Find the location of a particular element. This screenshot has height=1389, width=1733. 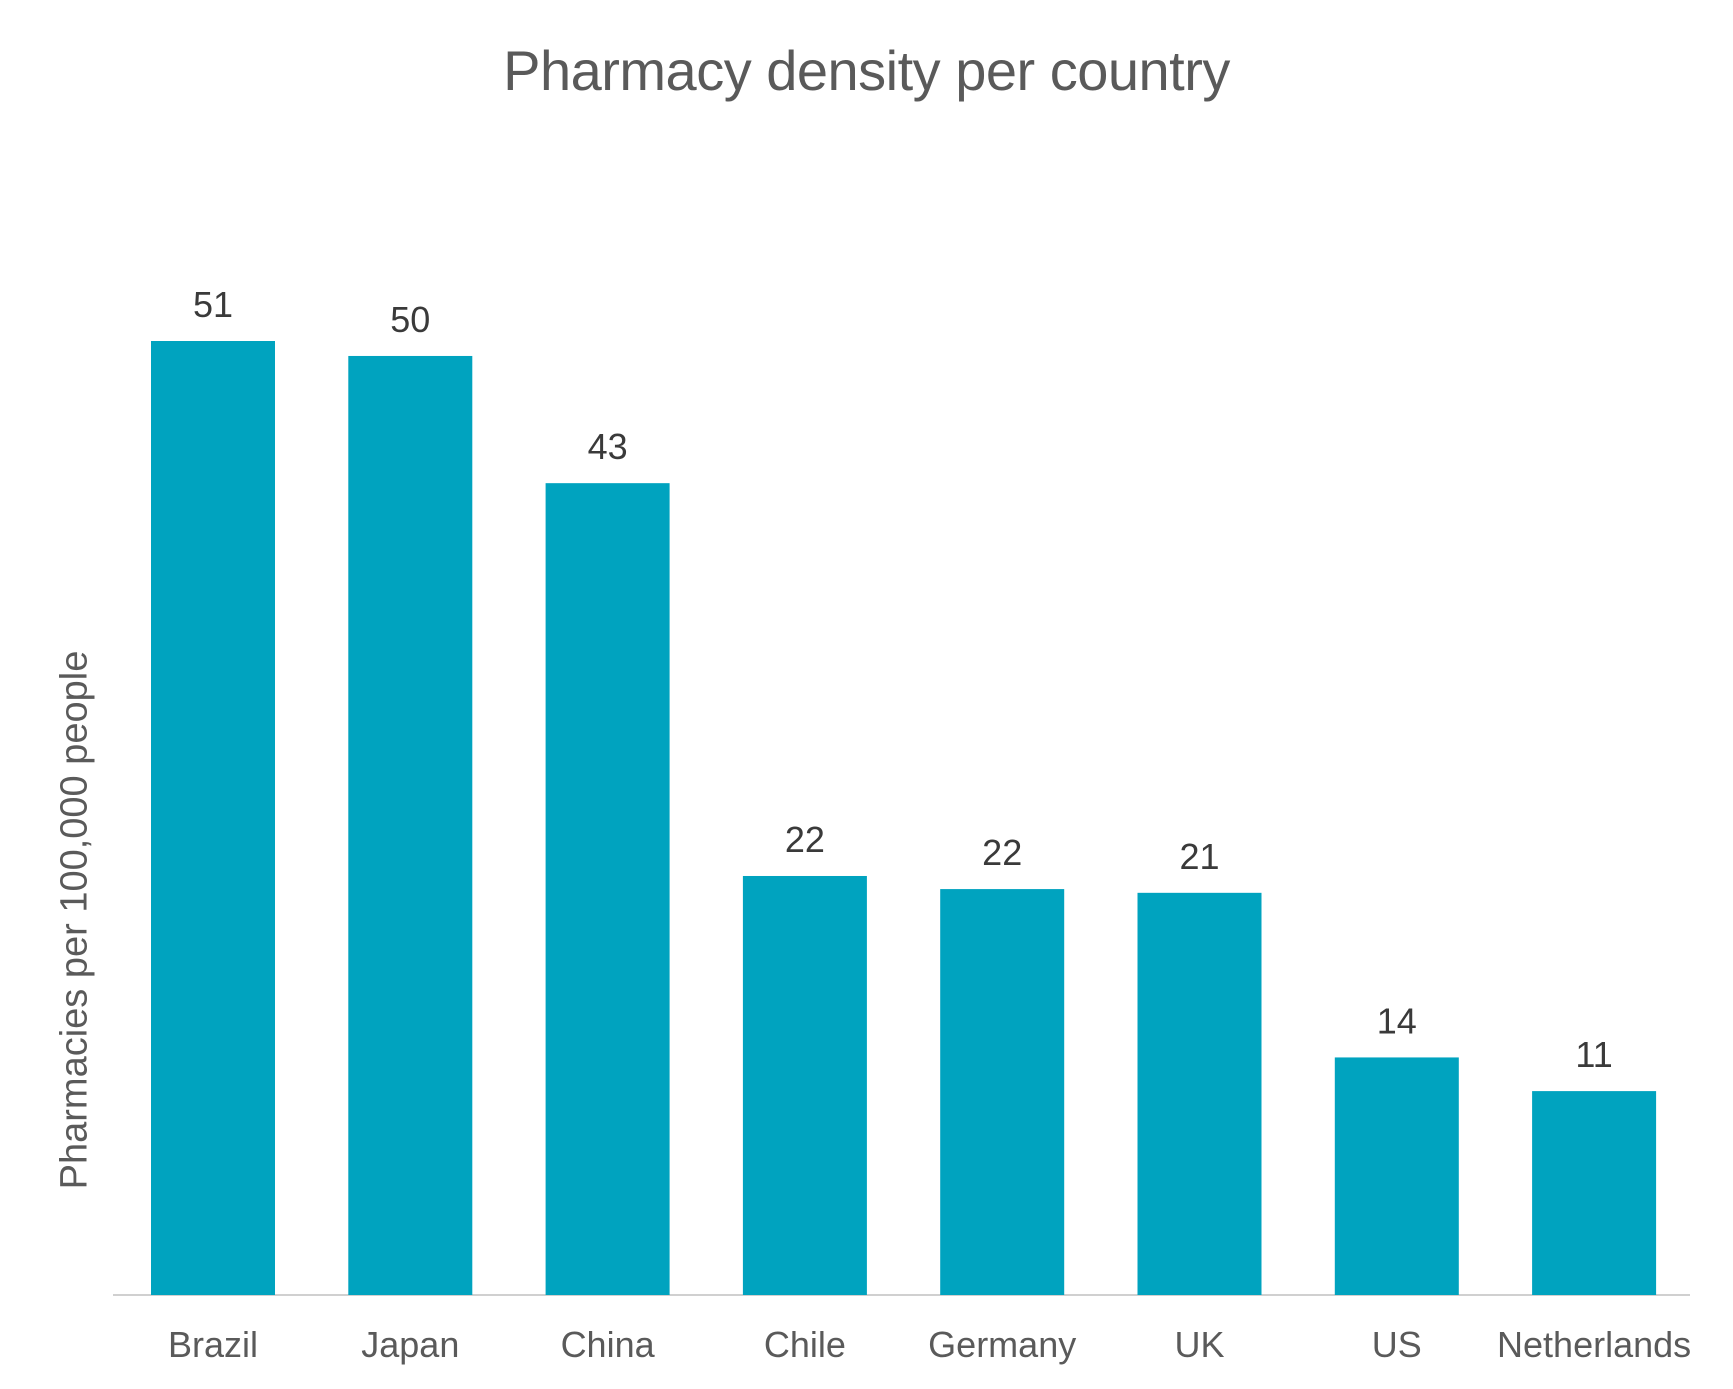

bar-brazil is located at coordinates (213, 818).